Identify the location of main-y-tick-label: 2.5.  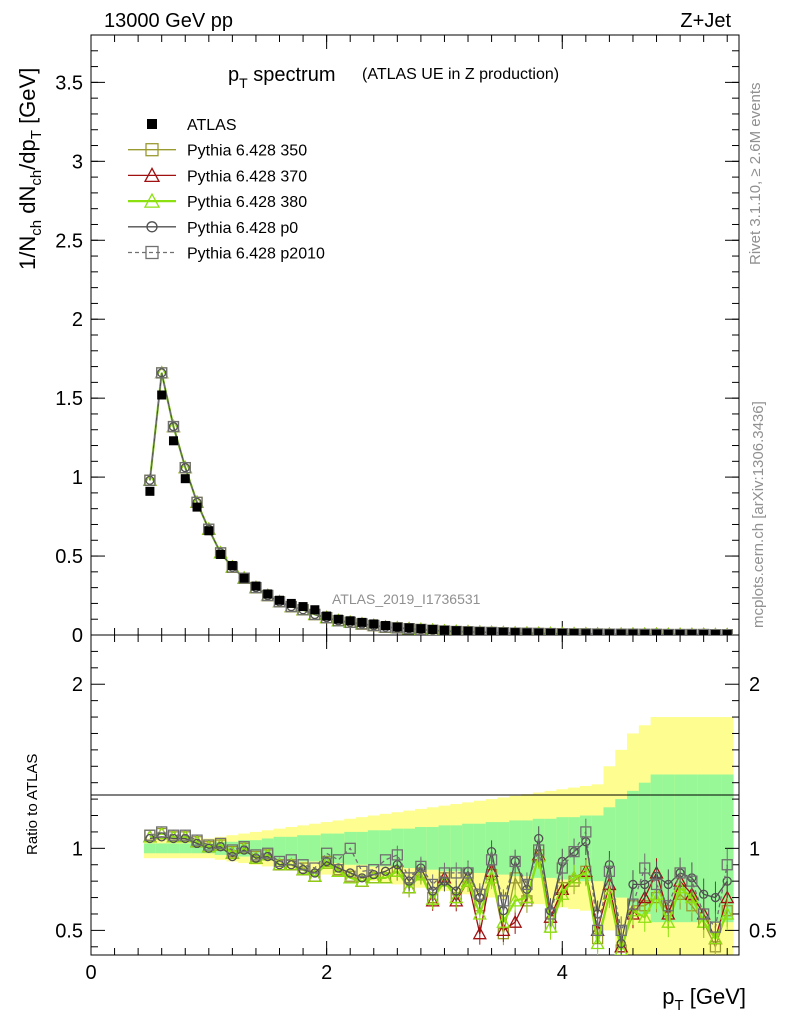
(69, 241).